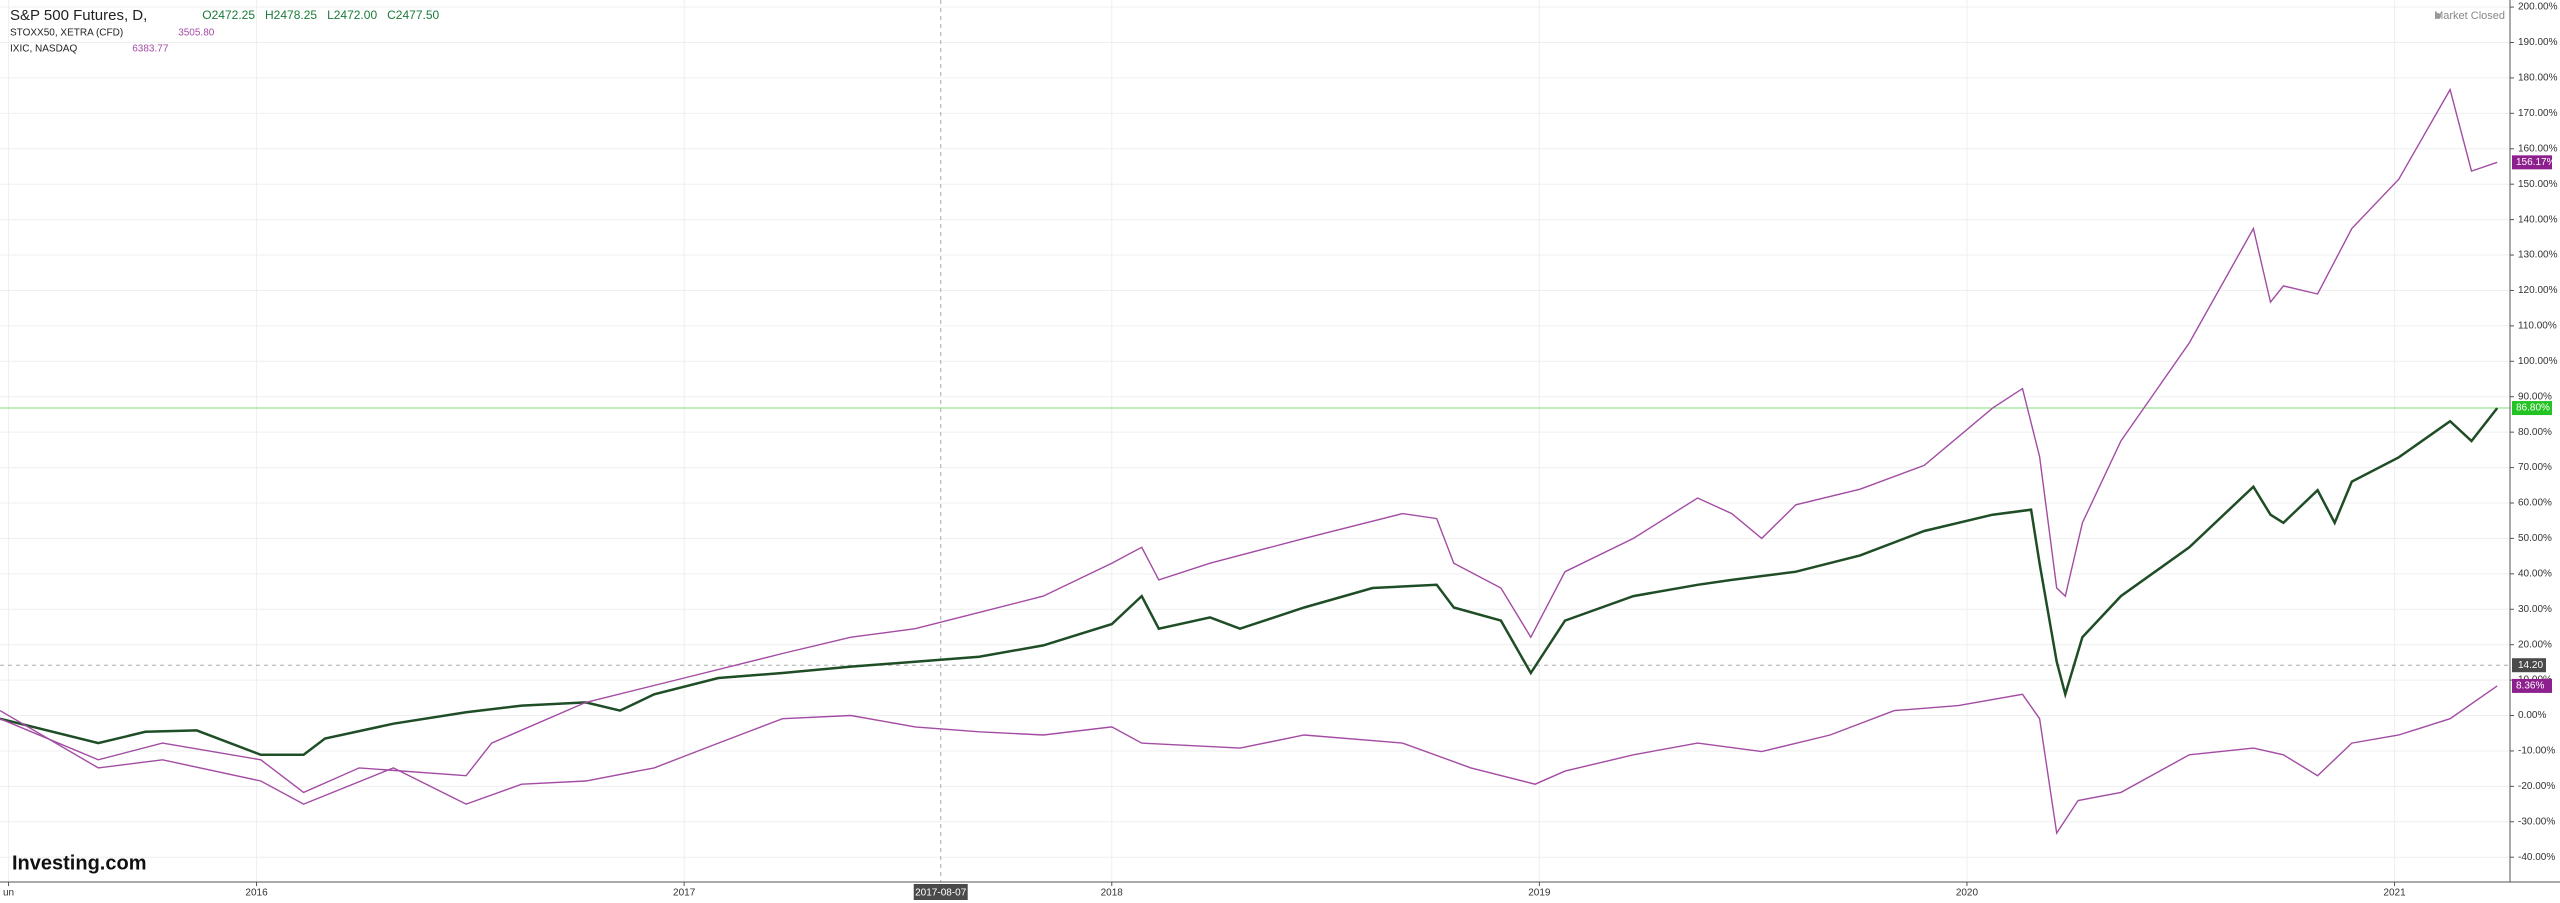 The width and height of the screenshot is (2560, 903). I want to click on y-tick-label: 100.00%, so click(2538, 361).